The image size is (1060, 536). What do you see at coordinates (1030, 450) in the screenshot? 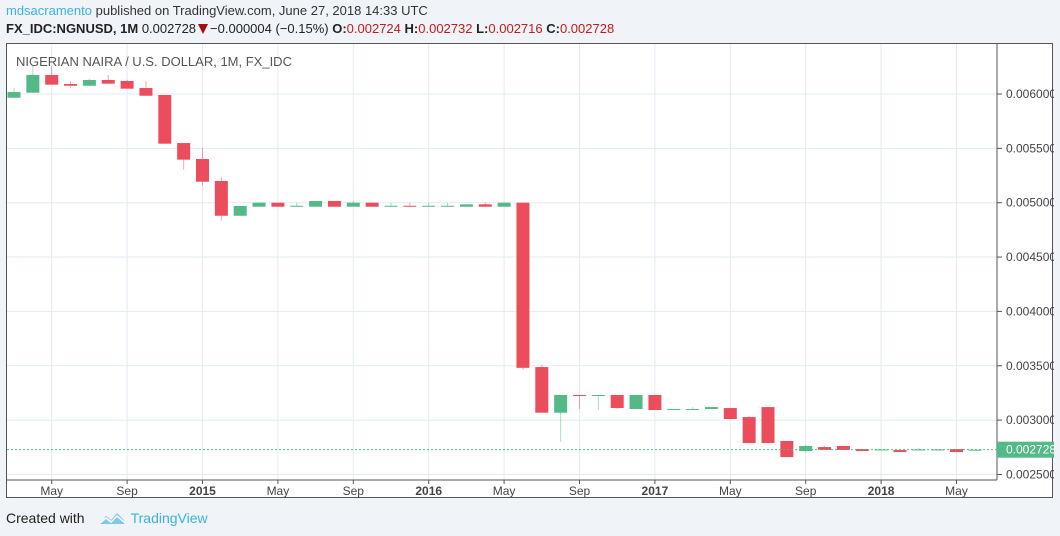
I see `last-price-label: 0.002728` at bounding box center [1030, 450].